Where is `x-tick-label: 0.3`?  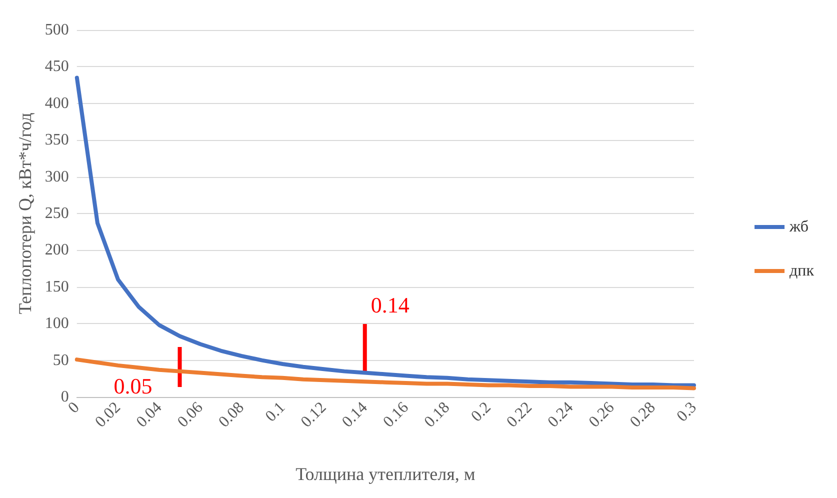
x-tick-label: 0.3 is located at coordinates (687, 412).